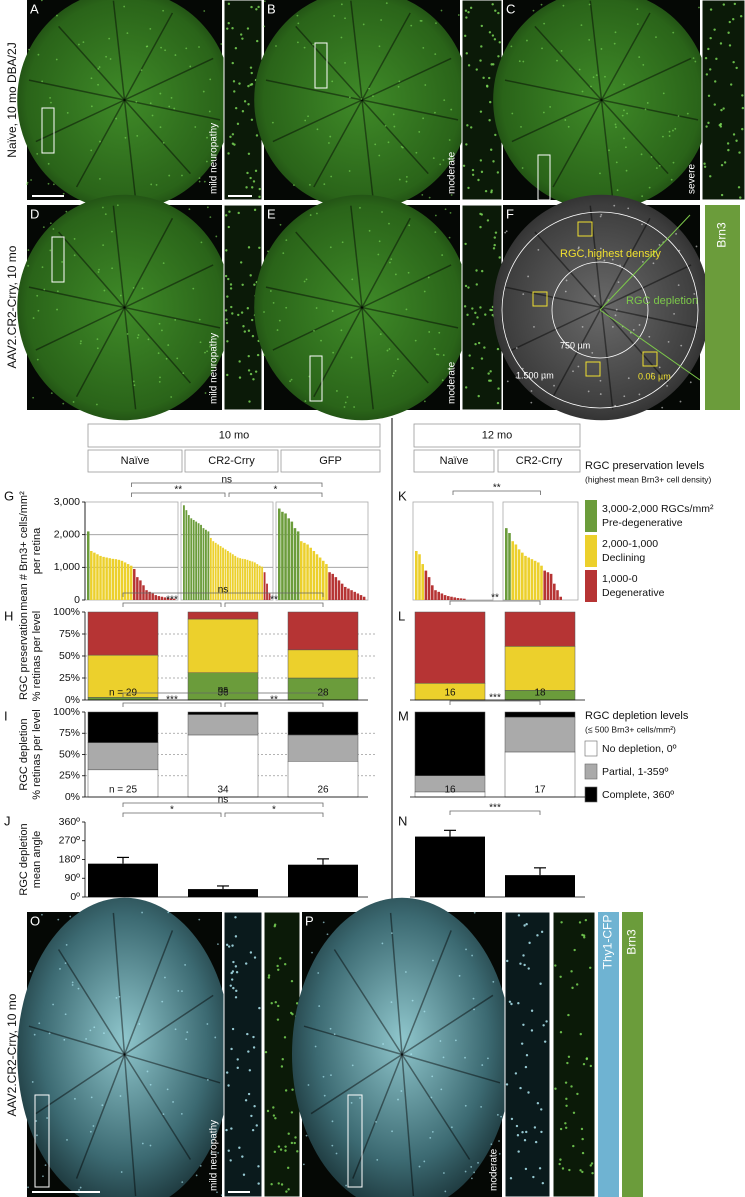  I want to click on legend-label: Degenerative, so click(633, 593).